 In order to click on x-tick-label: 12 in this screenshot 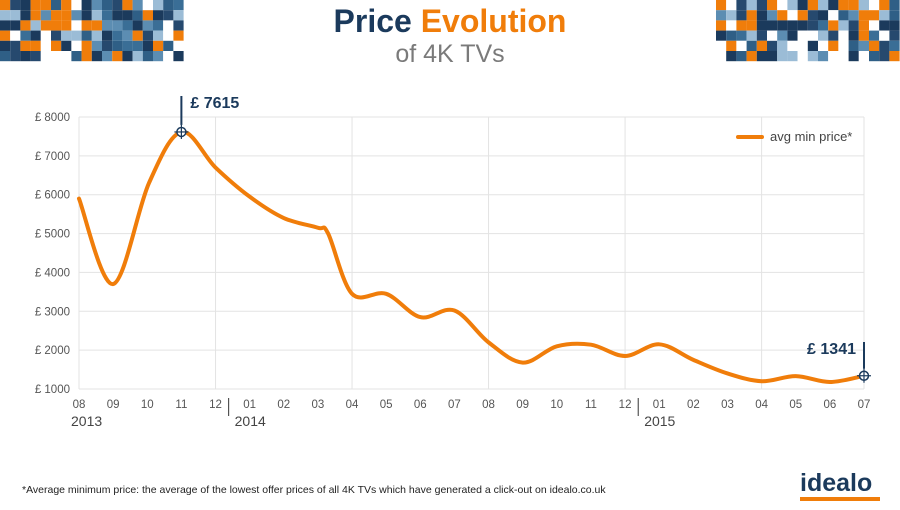, I will do `click(625, 405)`.